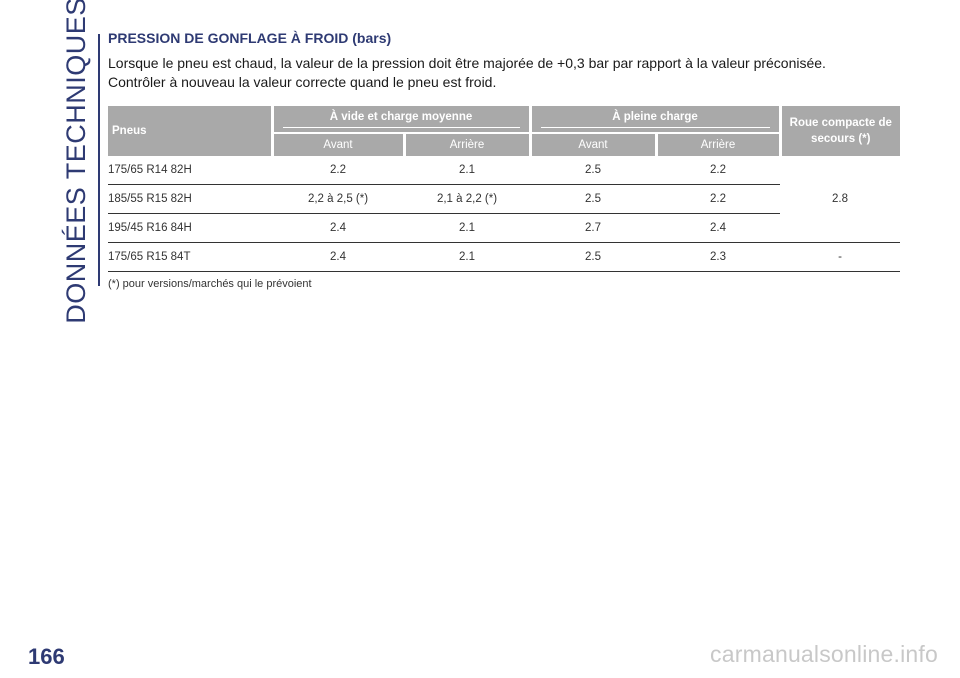 The height and width of the screenshot is (678, 960). I want to click on header-spare-wheel: Roue compacte de secours (*), so click(840, 131).